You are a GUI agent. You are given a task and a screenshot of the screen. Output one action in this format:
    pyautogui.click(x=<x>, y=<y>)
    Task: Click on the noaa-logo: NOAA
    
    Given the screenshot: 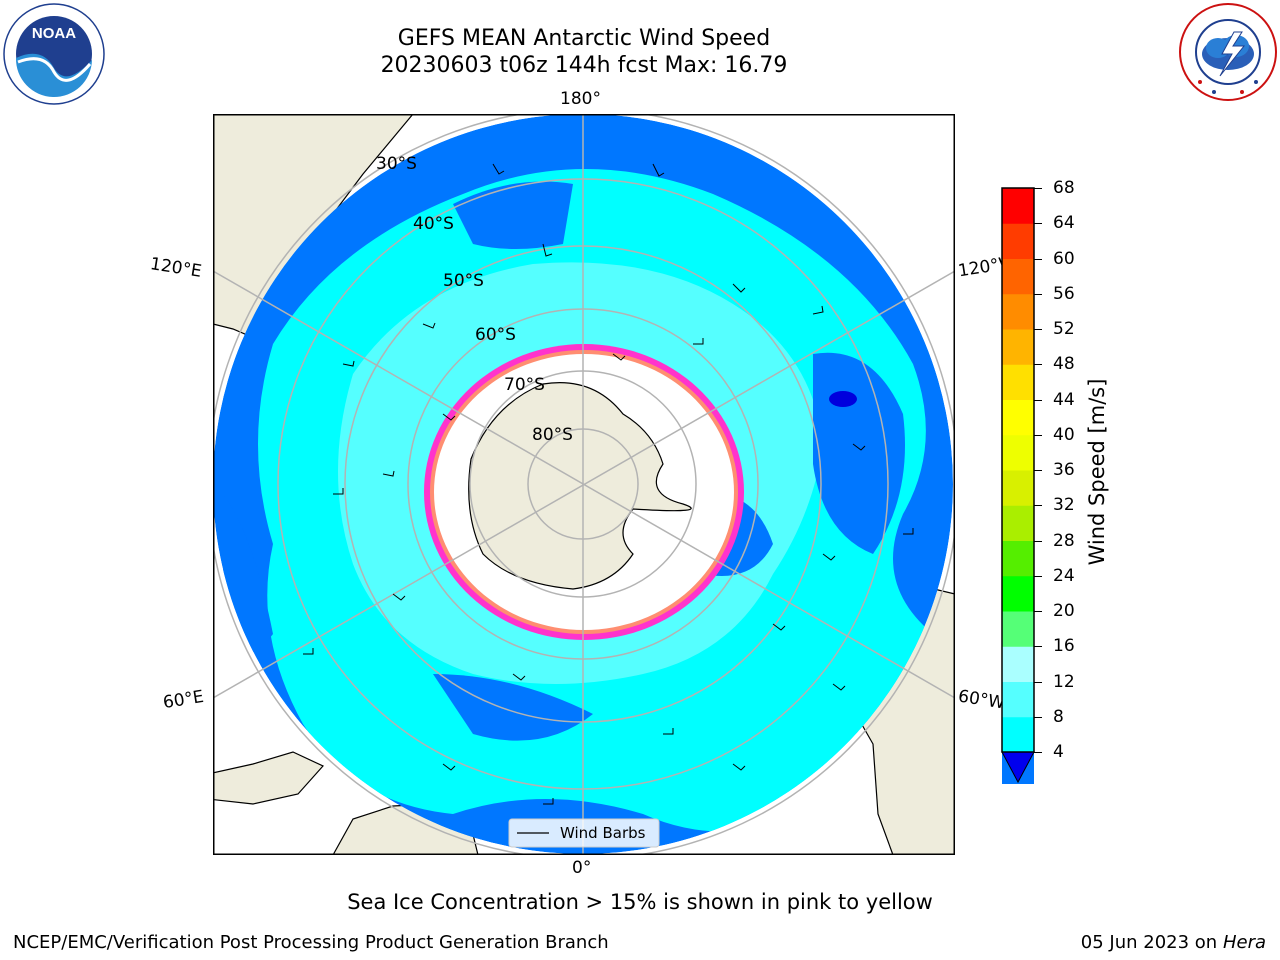 What is the action you would take?
    pyautogui.click(x=54, y=54)
    